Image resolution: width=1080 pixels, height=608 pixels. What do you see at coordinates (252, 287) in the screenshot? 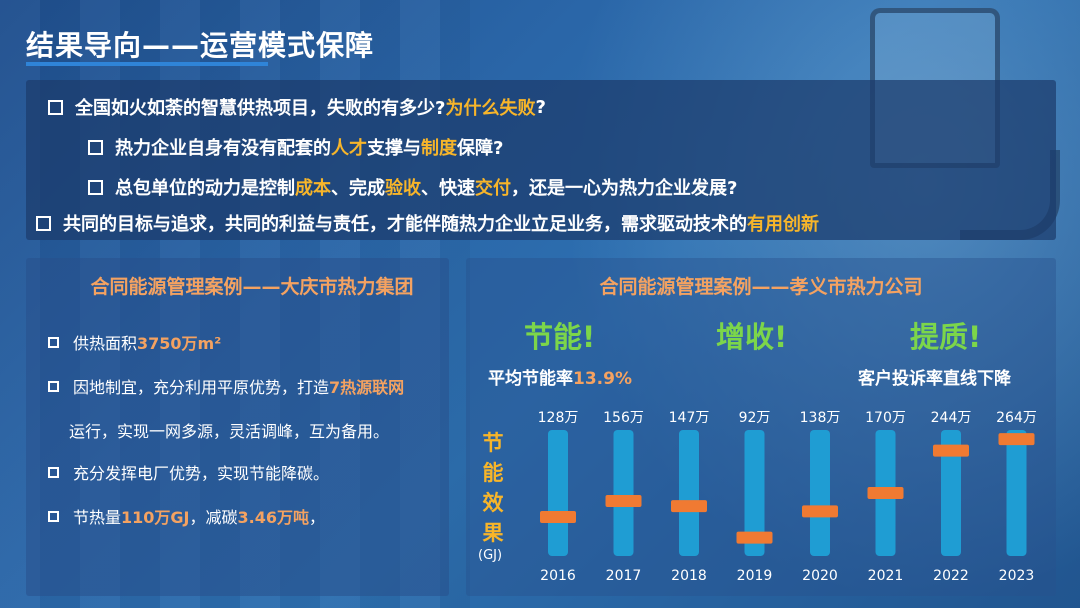
I see `daqing-title: 合同能源管理案例——大庆市热力集团` at bounding box center [252, 287].